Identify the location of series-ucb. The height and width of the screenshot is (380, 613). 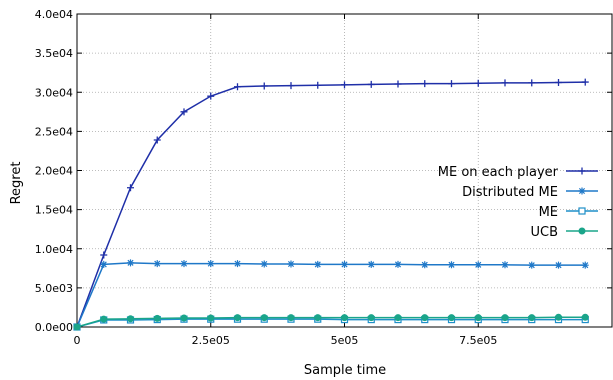
(331, 322).